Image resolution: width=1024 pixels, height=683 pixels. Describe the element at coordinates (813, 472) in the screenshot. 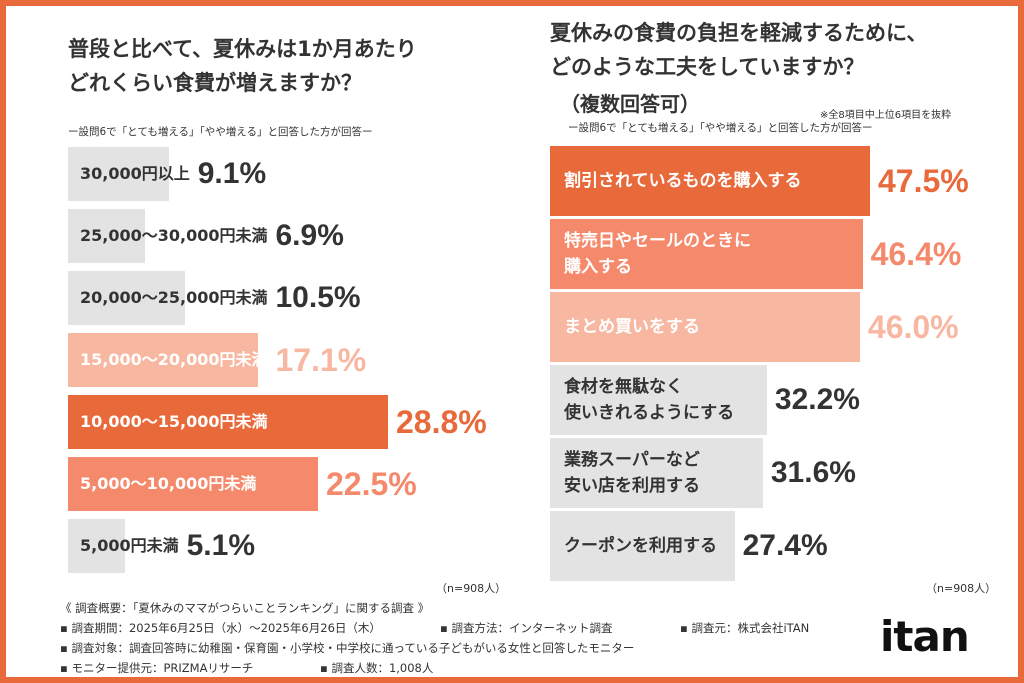

I see `bar-value-label: 31.6%` at that location.